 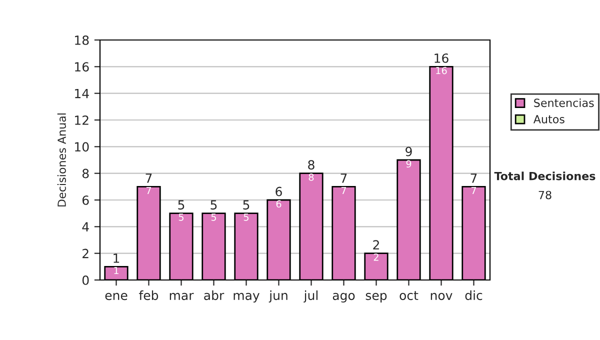 I want to click on data-label: 1, so click(x=116, y=270).